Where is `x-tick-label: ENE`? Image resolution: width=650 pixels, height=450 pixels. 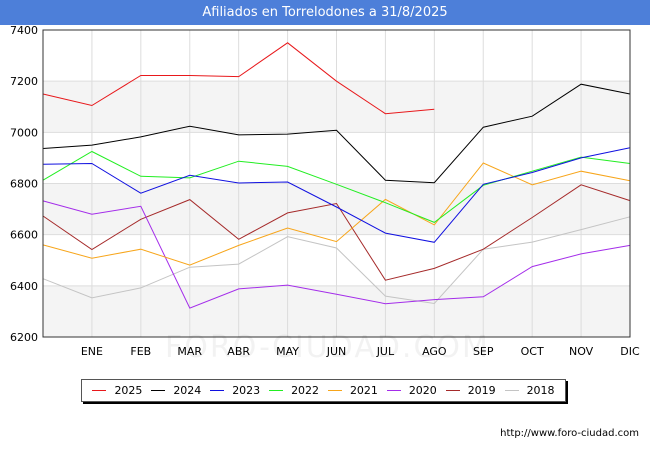 x-tick-label: ENE is located at coordinates (92, 351).